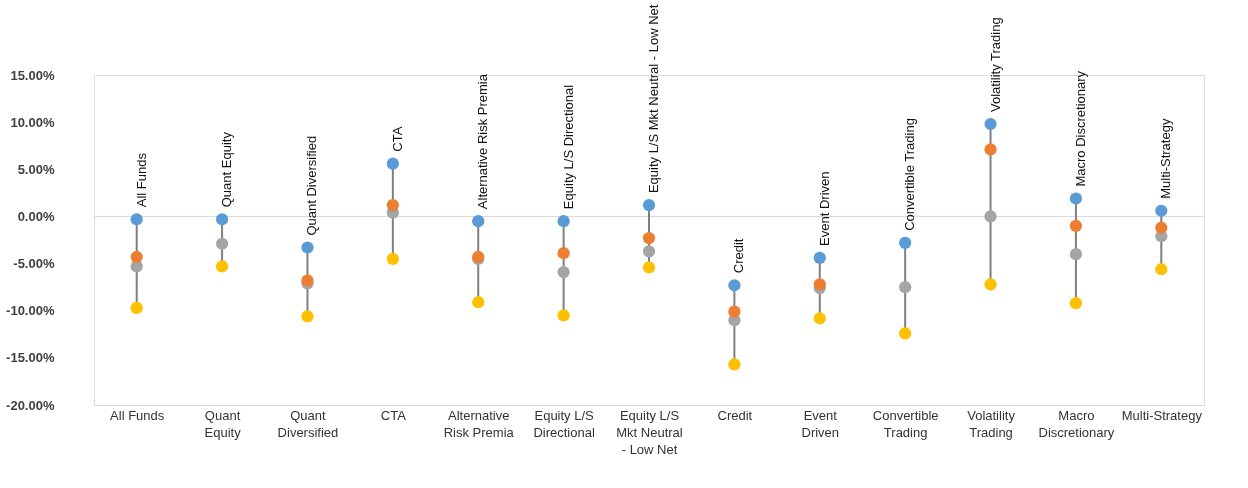 This screenshot has height=488, width=1248. Describe the element at coordinates (568, 147) in the screenshot. I see `annotation: Equity L/S Directional` at that location.